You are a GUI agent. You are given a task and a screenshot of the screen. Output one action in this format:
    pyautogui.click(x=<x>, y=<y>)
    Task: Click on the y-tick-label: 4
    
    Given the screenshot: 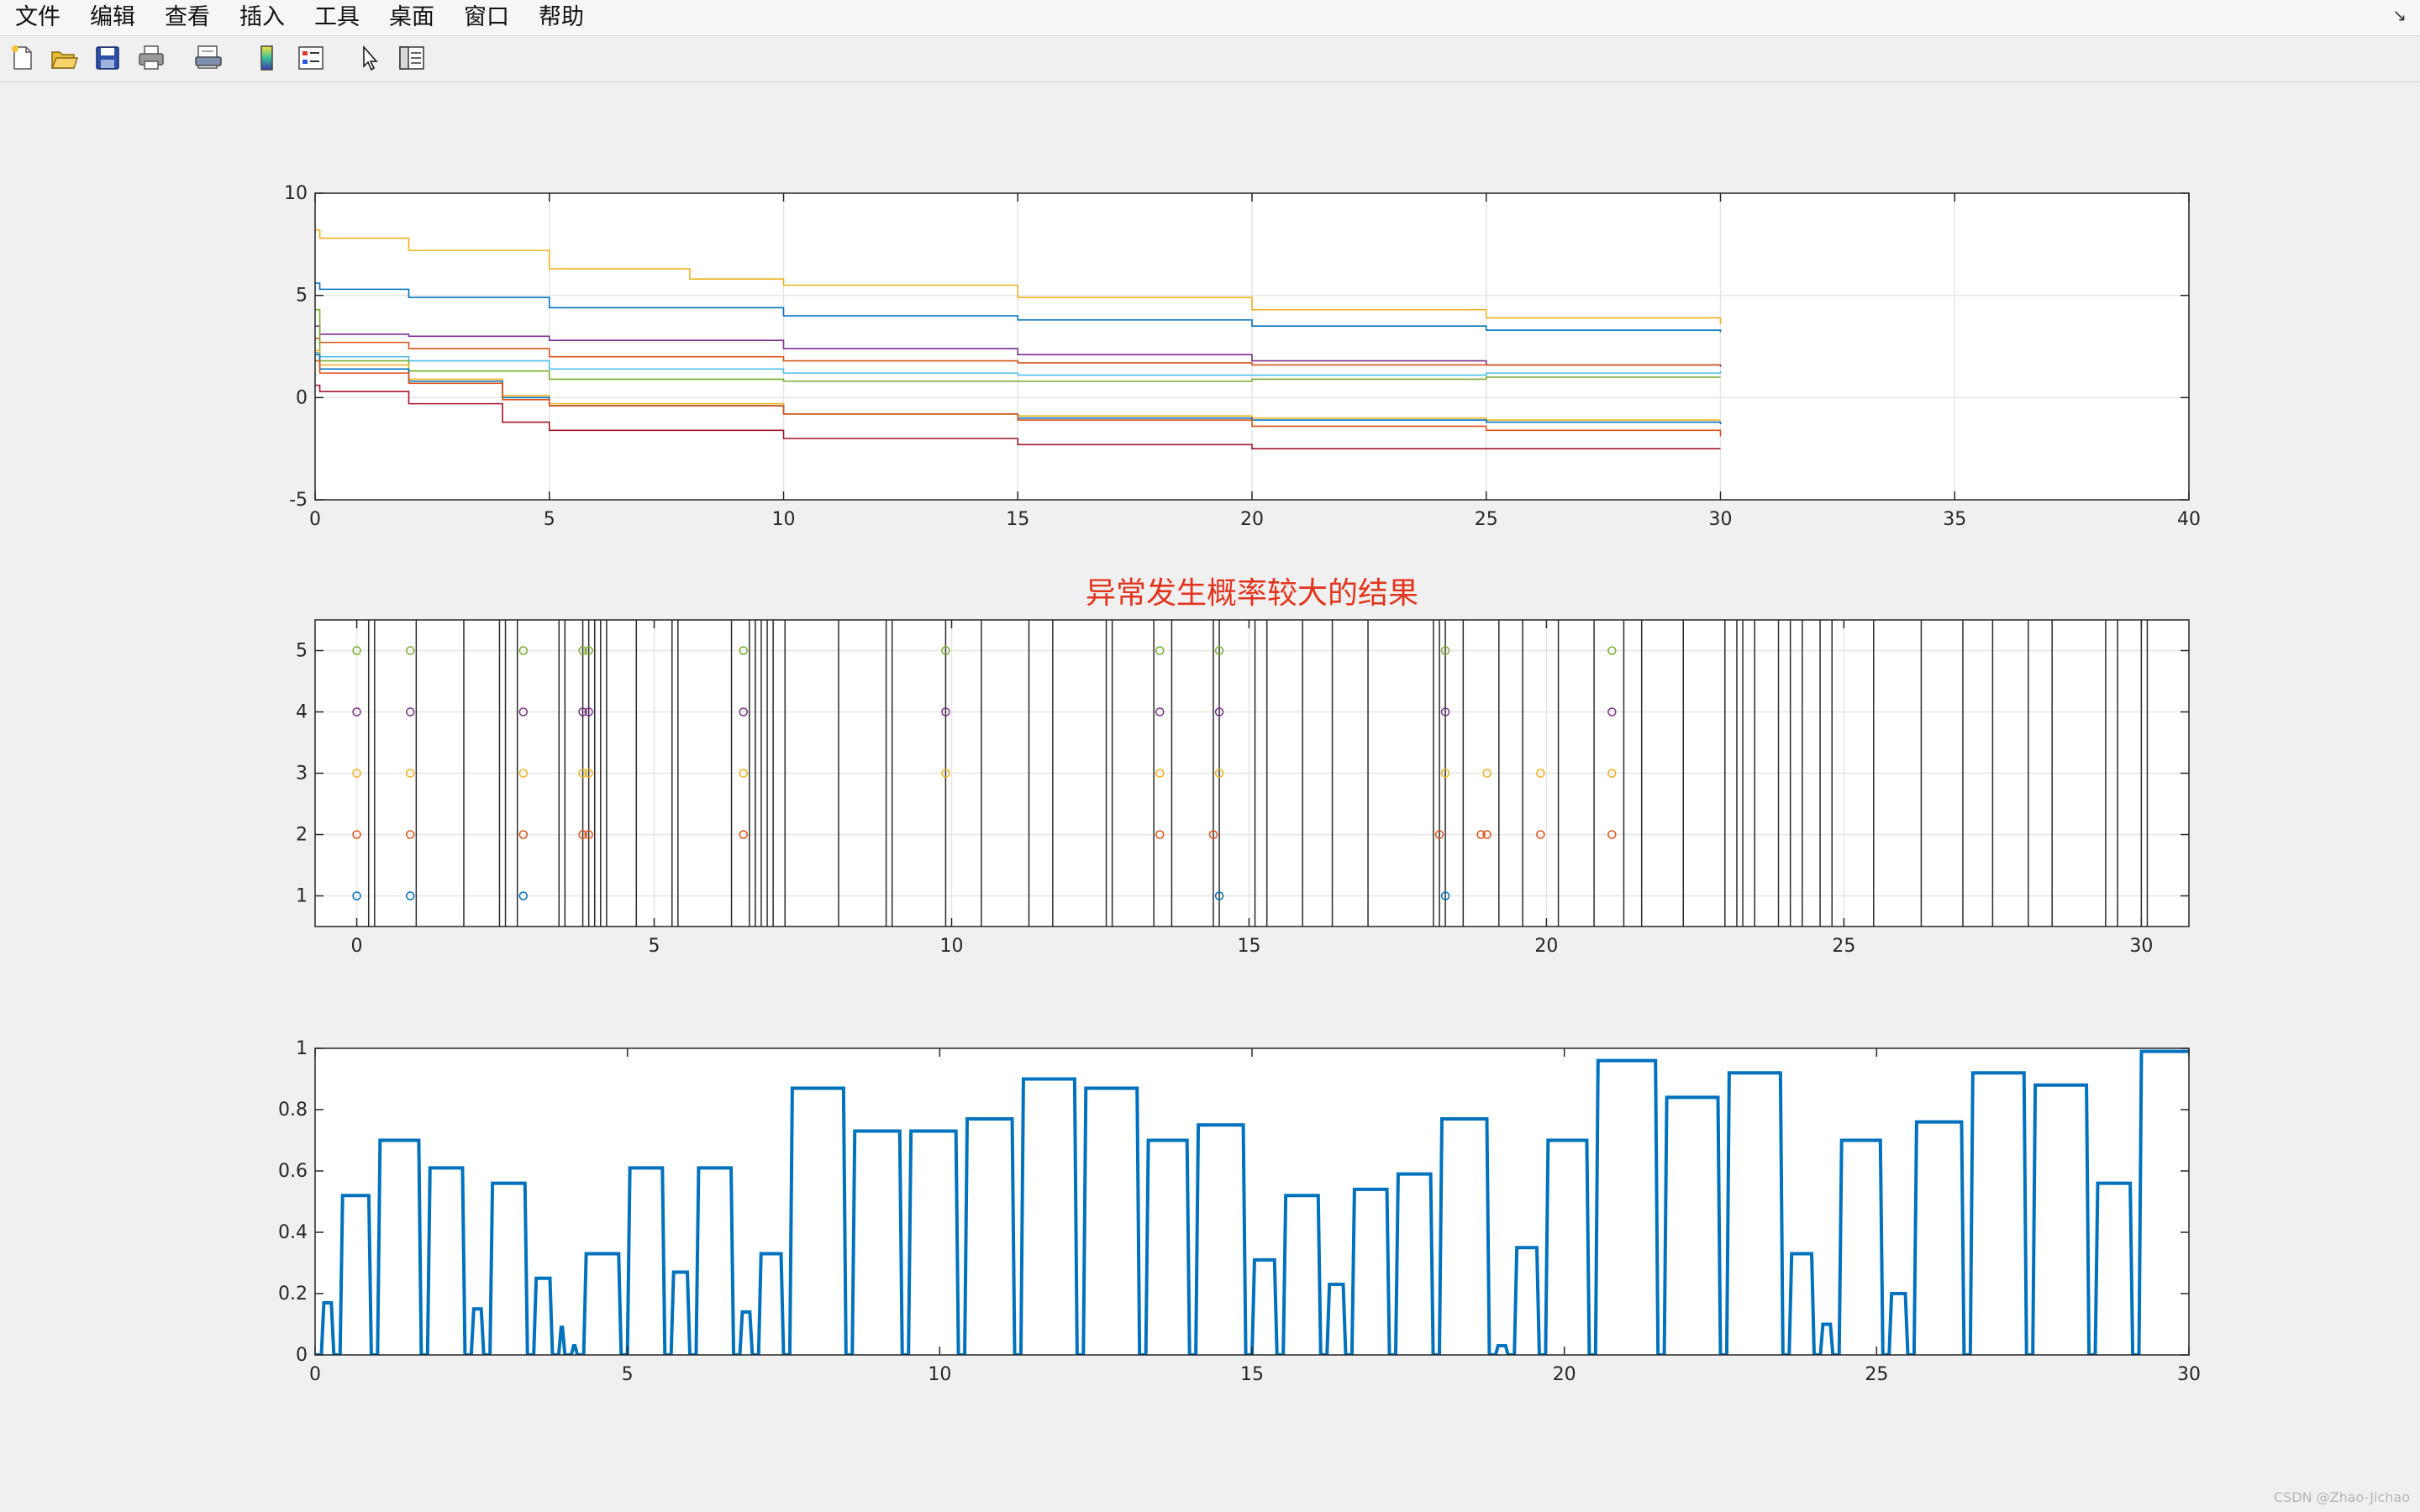 What is the action you would take?
    pyautogui.click(x=302, y=712)
    